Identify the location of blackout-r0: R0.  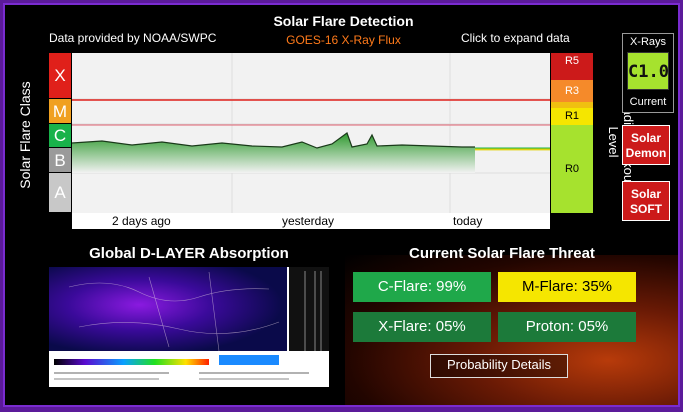
(572, 169).